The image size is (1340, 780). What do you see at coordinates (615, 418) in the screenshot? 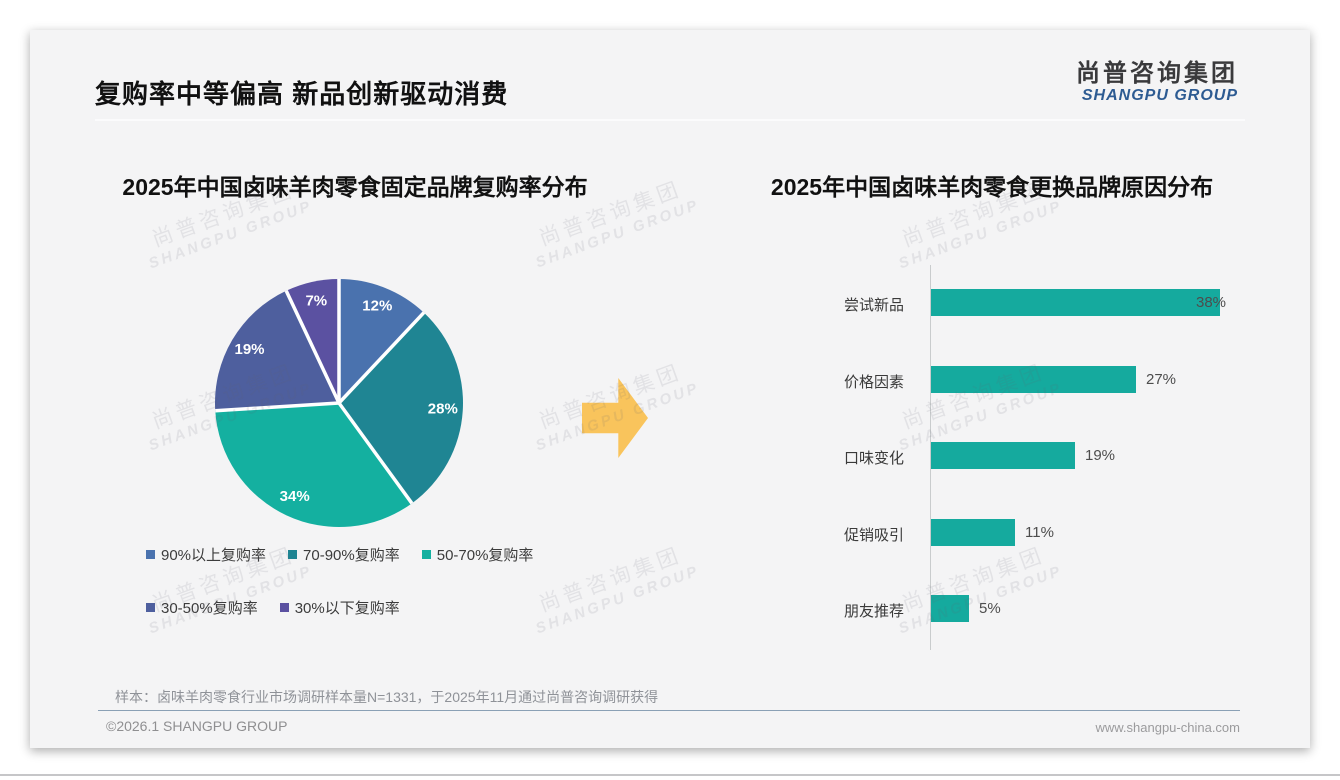
I see `right-arrow-icon` at bounding box center [615, 418].